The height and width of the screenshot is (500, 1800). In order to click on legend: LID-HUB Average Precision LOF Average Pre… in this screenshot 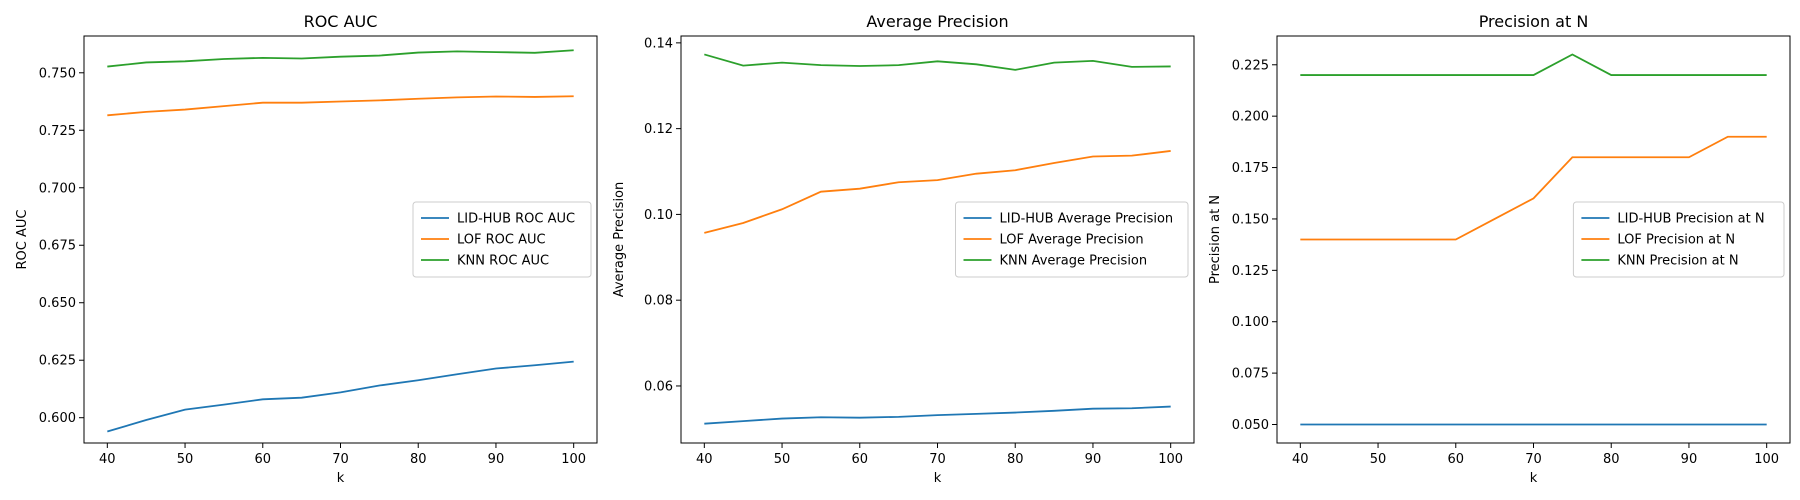, I will do `click(1072, 239)`.